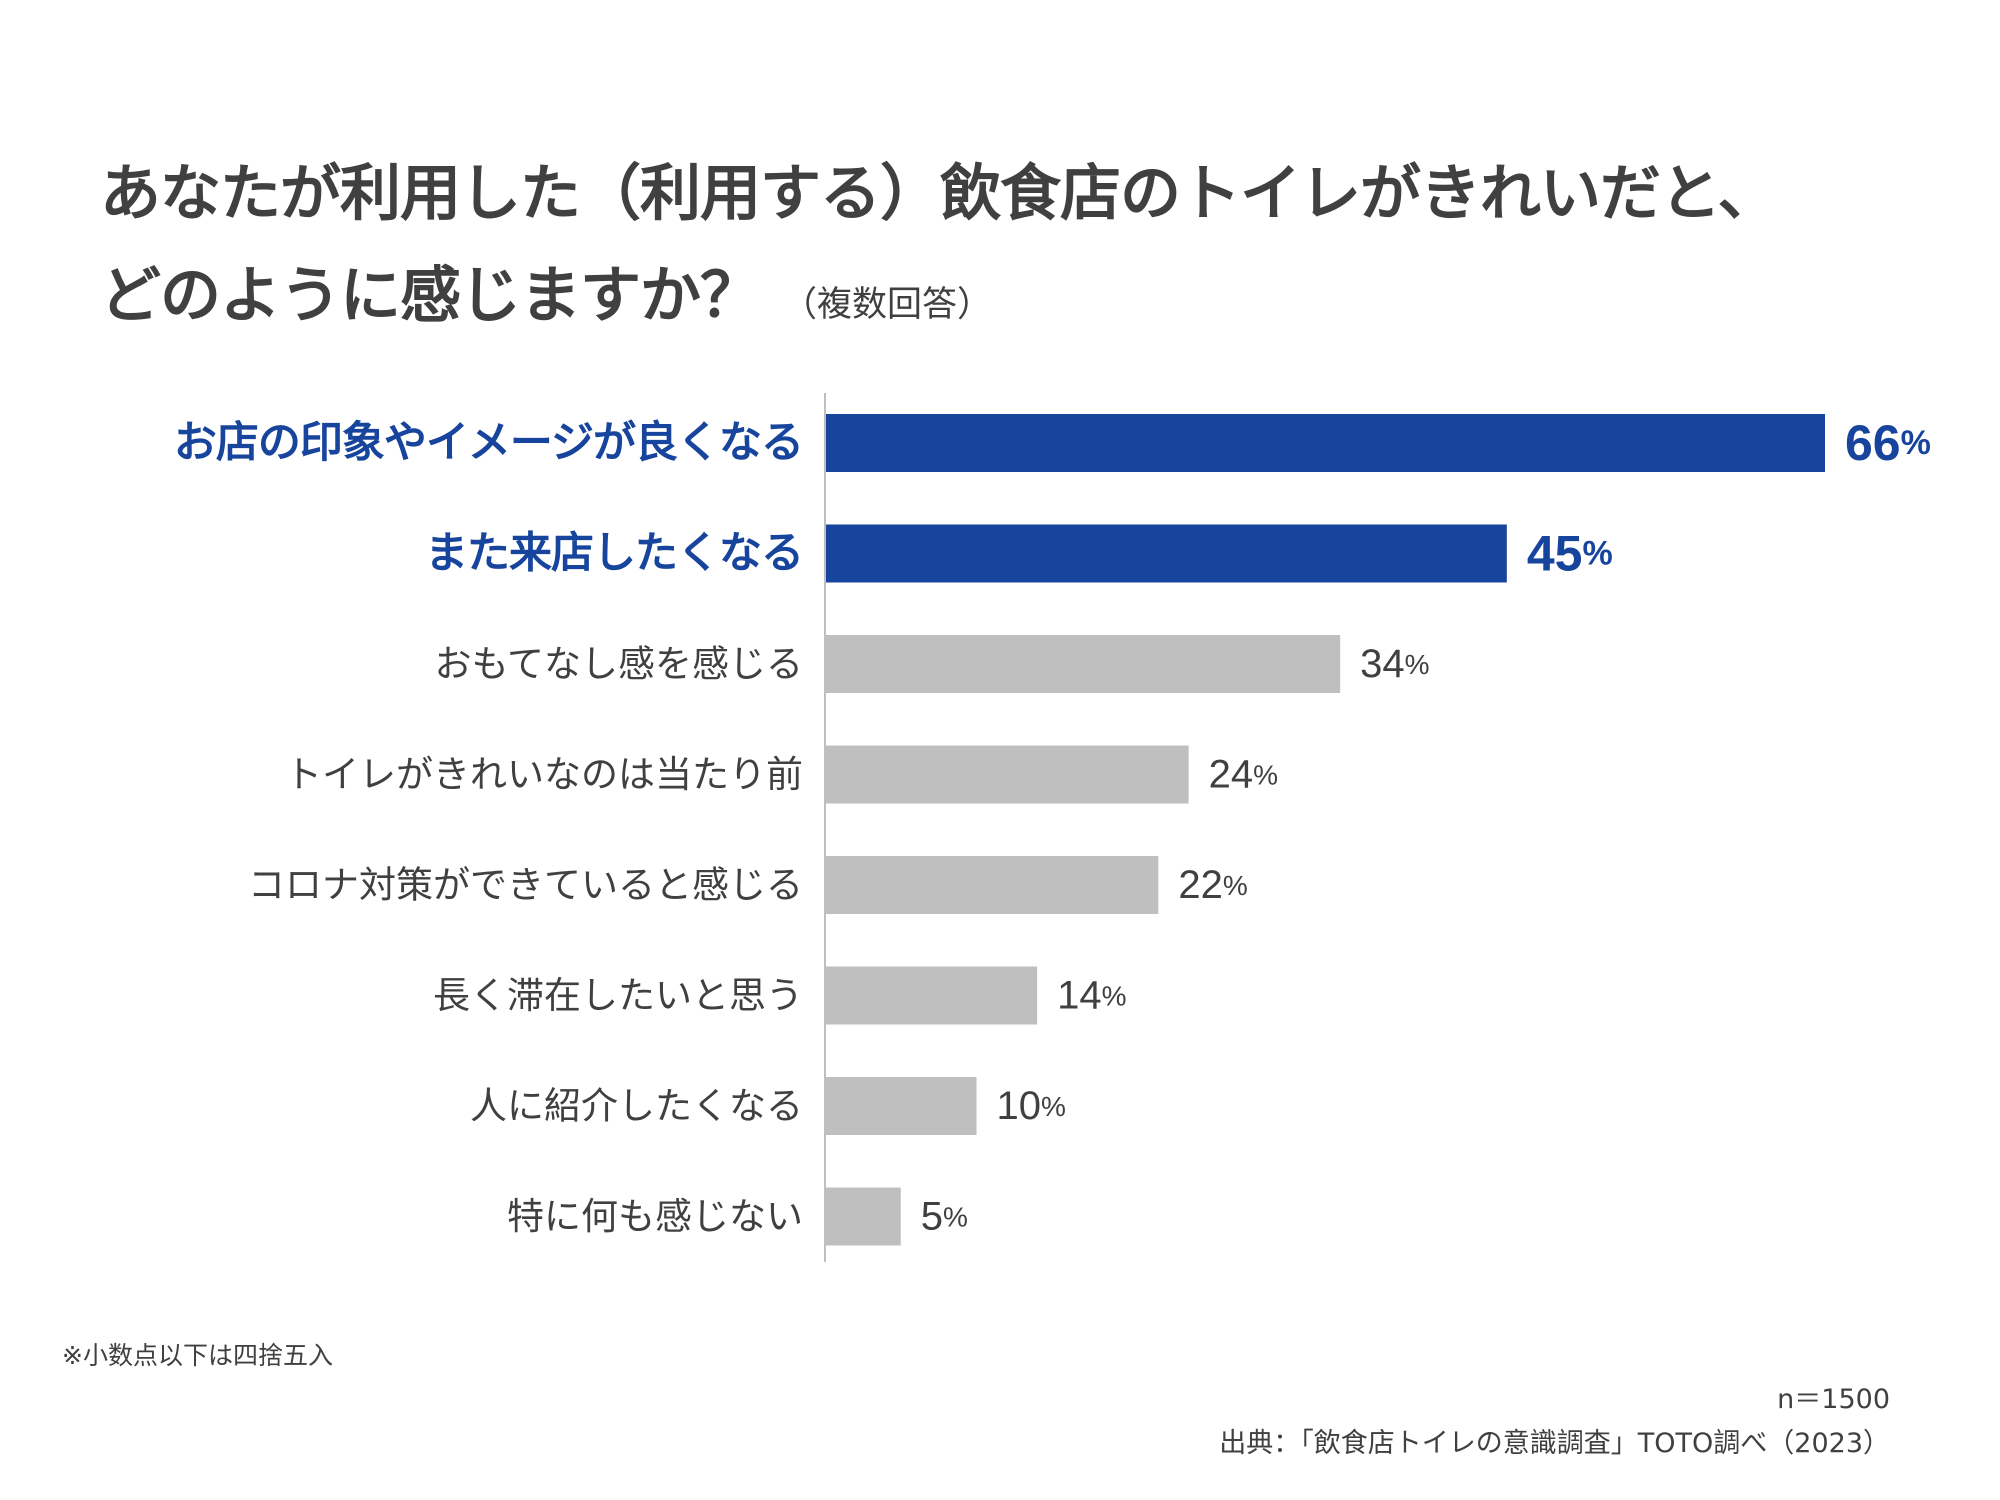  Describe the element at coordinates (1570, 554) in the screenshot. I see `value-label: 45%` at that location.